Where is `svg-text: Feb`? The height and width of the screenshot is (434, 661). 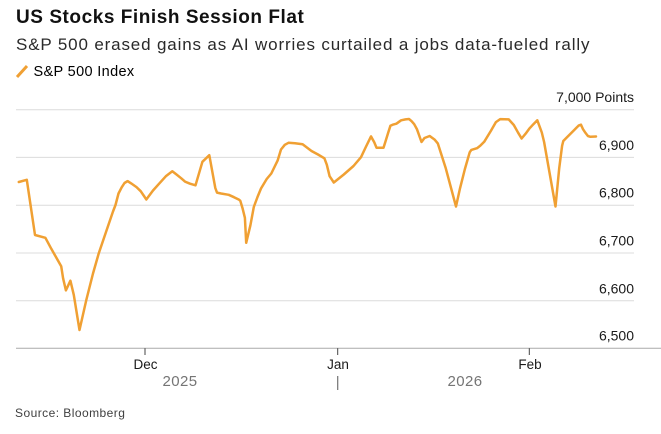 svg-text: Feb is located at coordinates (529, 364).